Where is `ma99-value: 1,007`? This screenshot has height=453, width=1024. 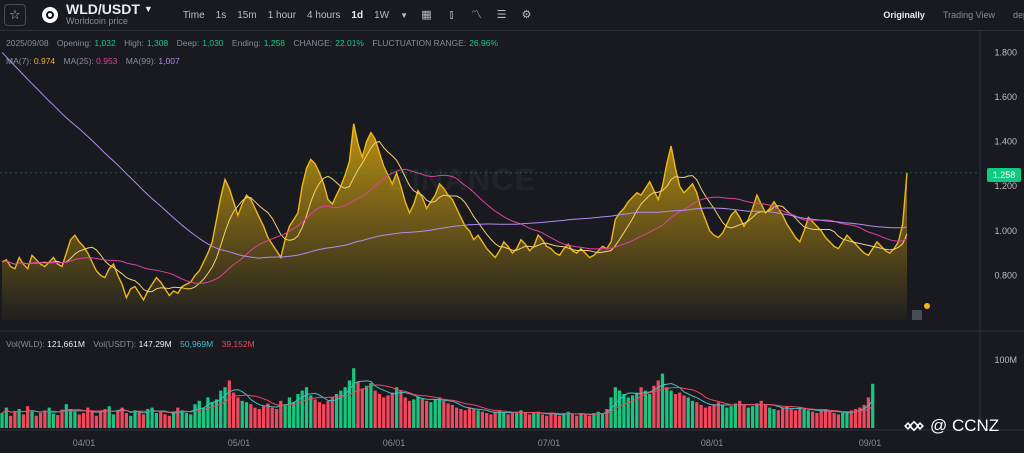 ma99-value: 1,007 is located at coordinates (169, 61).